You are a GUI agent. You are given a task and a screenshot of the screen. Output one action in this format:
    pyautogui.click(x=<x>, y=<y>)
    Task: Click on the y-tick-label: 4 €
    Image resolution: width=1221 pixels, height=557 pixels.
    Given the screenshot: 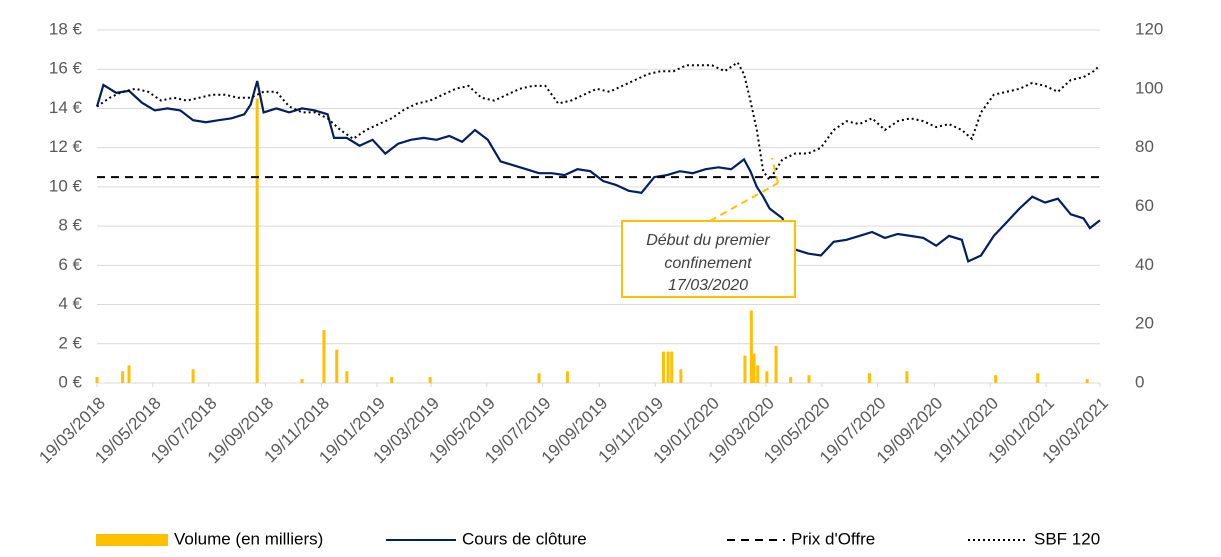 What is the action you would take?
    pyautogui.click(x=70, y=303)
    